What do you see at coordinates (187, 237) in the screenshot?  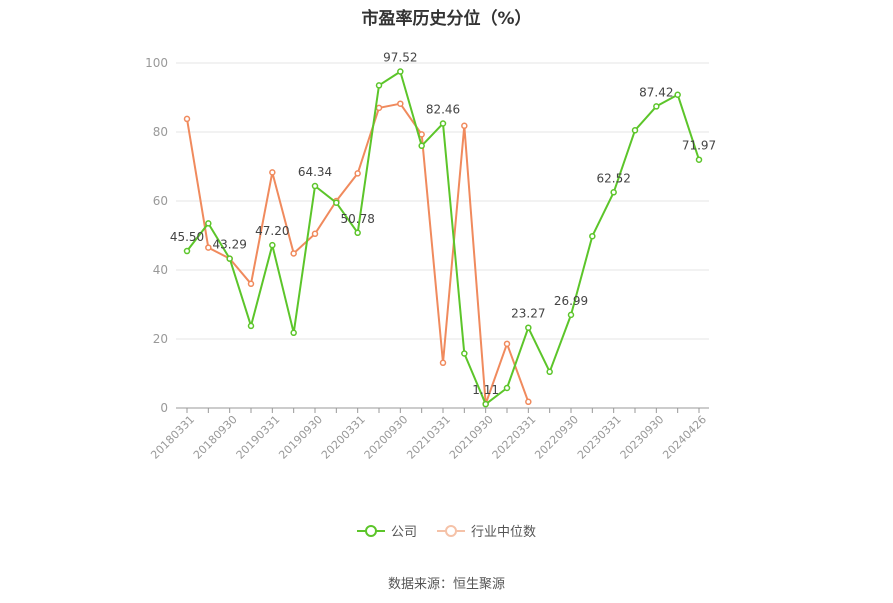 I see `data-label: 45.50` at bounding box center [187, 237].